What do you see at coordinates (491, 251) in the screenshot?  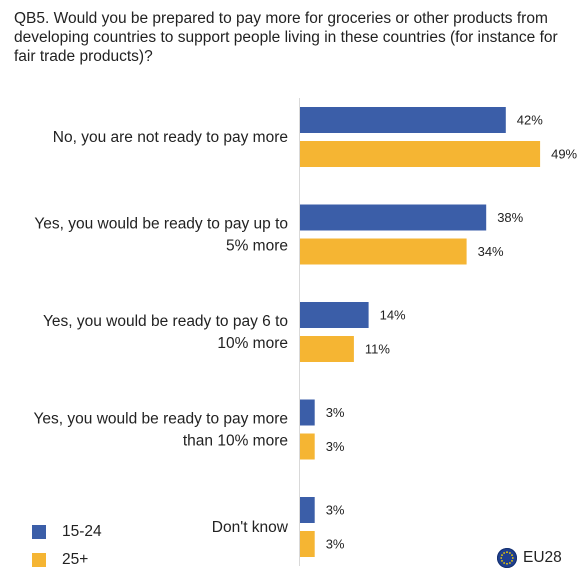 I see `value-label-25: 34%` at bounding box center [491, 251].